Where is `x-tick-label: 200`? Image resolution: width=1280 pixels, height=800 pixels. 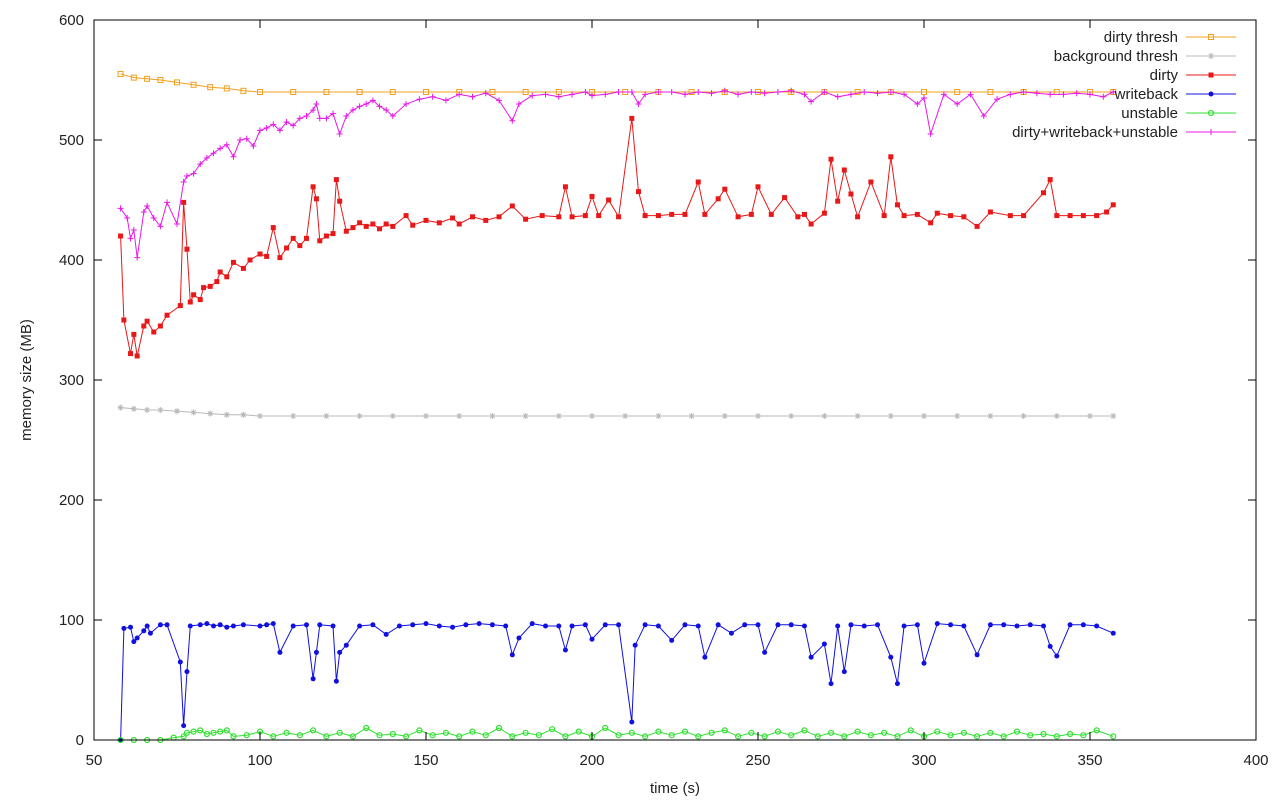 x-tick-label: 200 is located at coordinates (591, 760).